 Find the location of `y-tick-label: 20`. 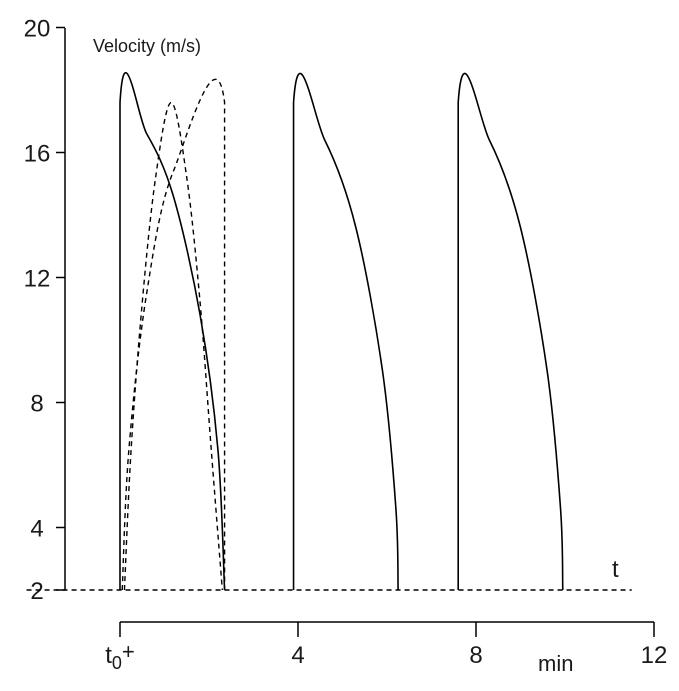

y-tick-label: 20 is located at coordinates (37, 29).